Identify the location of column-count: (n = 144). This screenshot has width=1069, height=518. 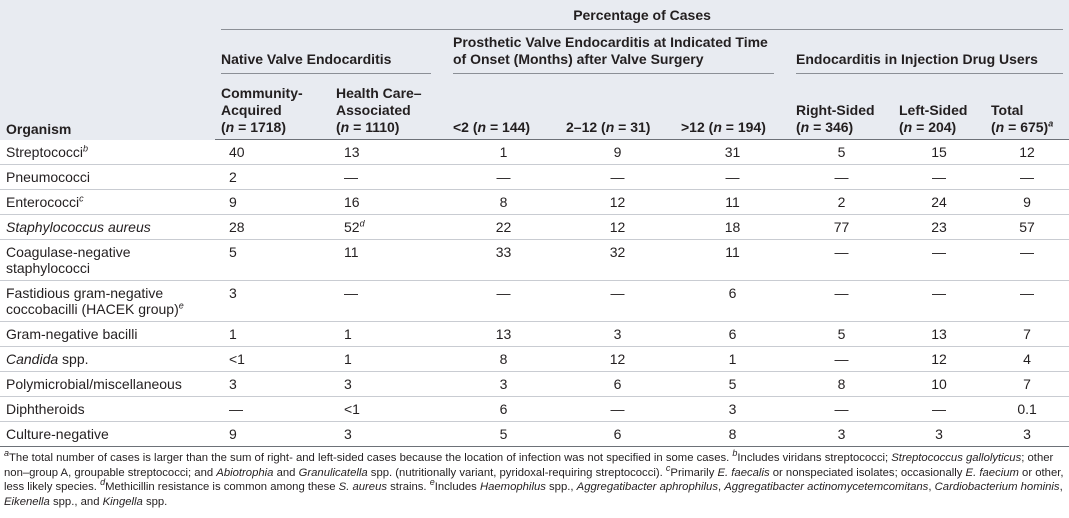
(501, 127).